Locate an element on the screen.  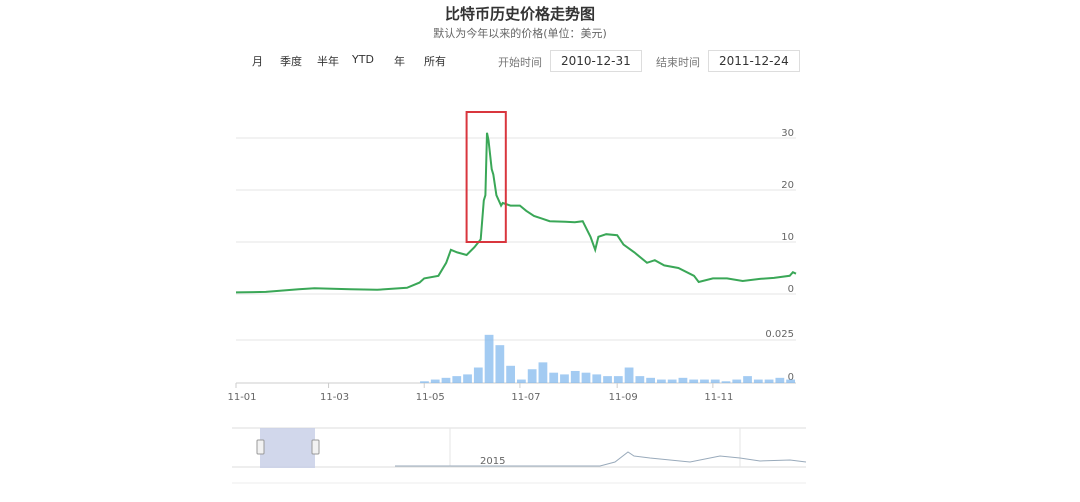
highlight-box is located at coordinates (486, 177).